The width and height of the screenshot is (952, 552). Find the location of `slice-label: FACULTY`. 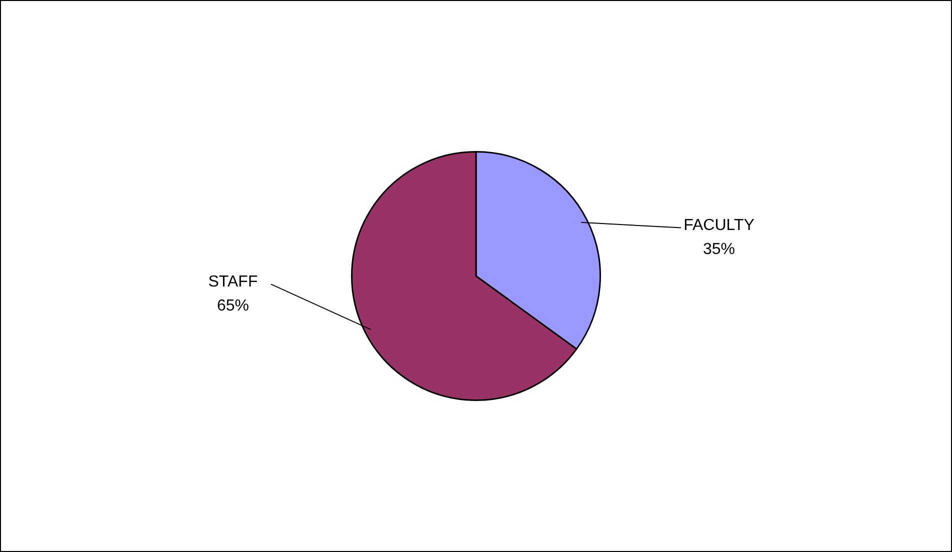

slice-label: FACULTY is located at coordinates (719, 225).